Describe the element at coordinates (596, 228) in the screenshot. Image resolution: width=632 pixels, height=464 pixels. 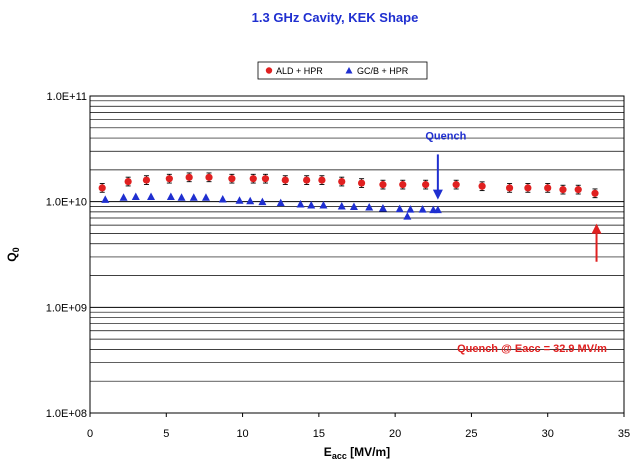
I see `annotation-red-quench-arrow-head` at that location.